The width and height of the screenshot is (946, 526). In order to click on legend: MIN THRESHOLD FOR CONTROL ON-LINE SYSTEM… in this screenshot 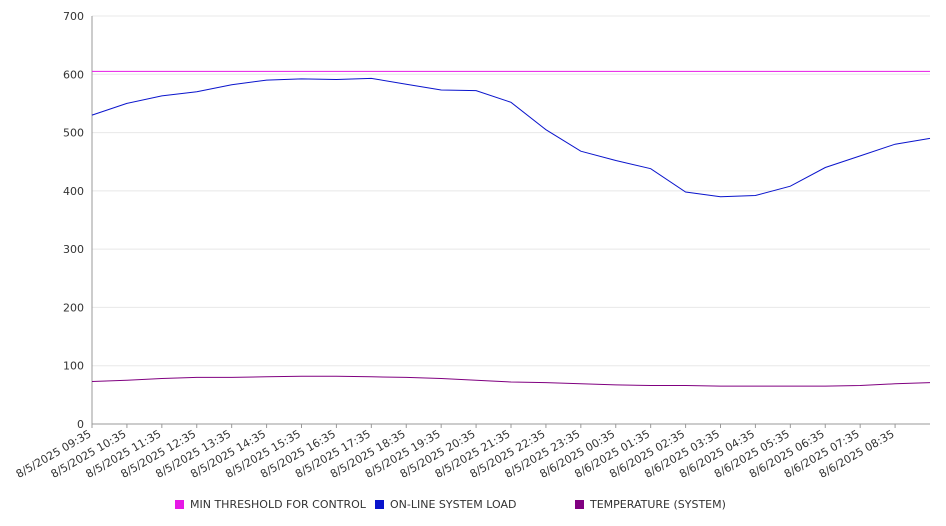, I will do `click(473, 508)`.